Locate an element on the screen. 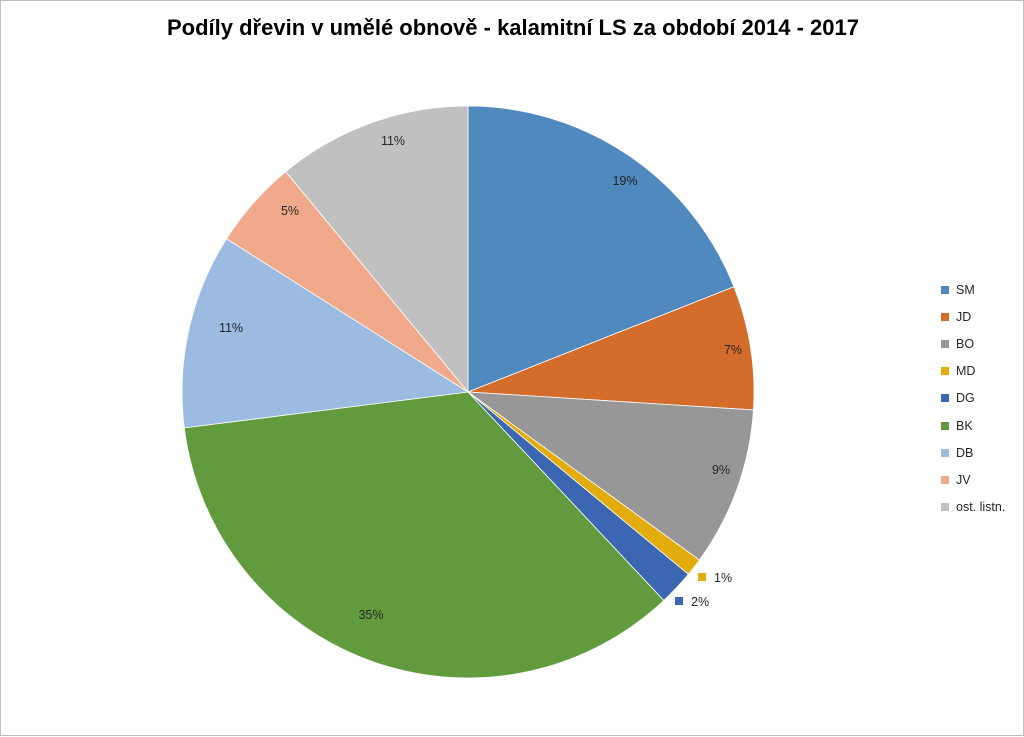 Image resolution: width=1024 pixels, height=737 pixels. legend-label: ost. listn. is located at coordinates (981, 507).